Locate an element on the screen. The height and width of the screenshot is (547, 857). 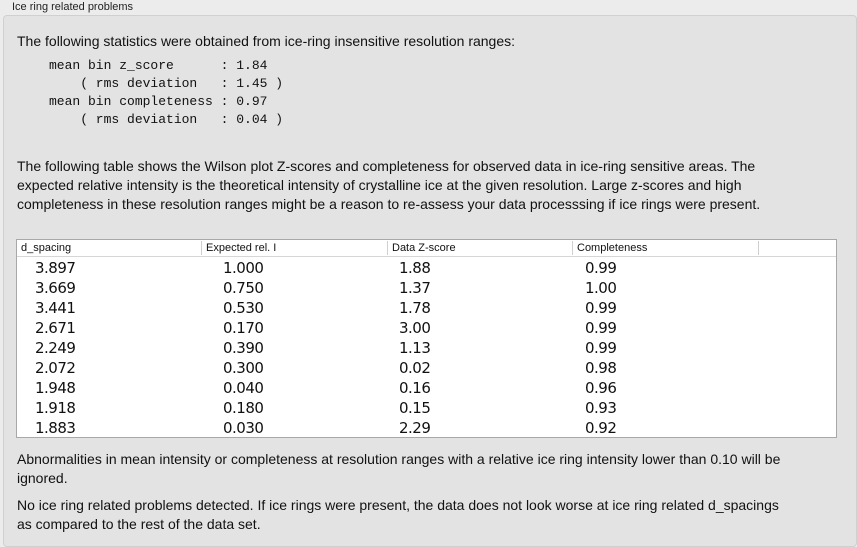
table-row: 3.669 0.750 1.37 1.00 is located at coordinates (426, 288).